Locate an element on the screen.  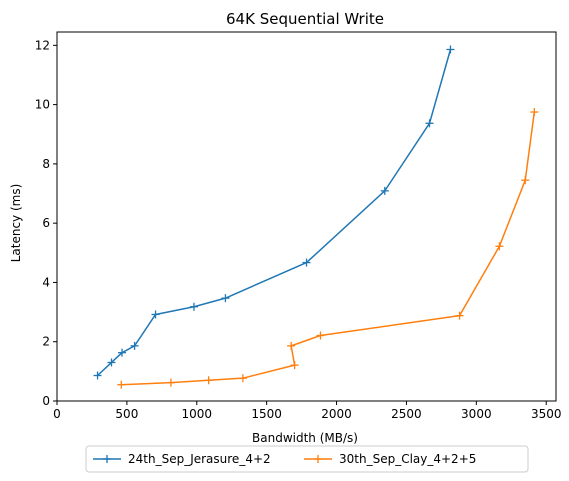
x-tick-label: 500 is located at coordinates (126, 414).